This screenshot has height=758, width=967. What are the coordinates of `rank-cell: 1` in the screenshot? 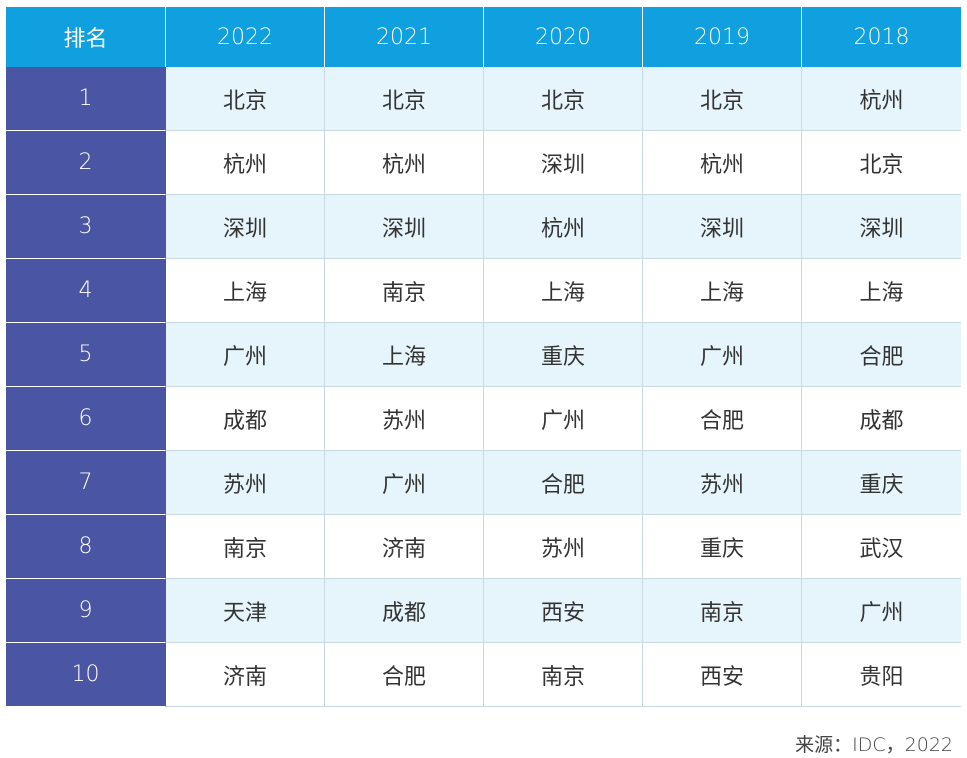 It's located at (86, 99).